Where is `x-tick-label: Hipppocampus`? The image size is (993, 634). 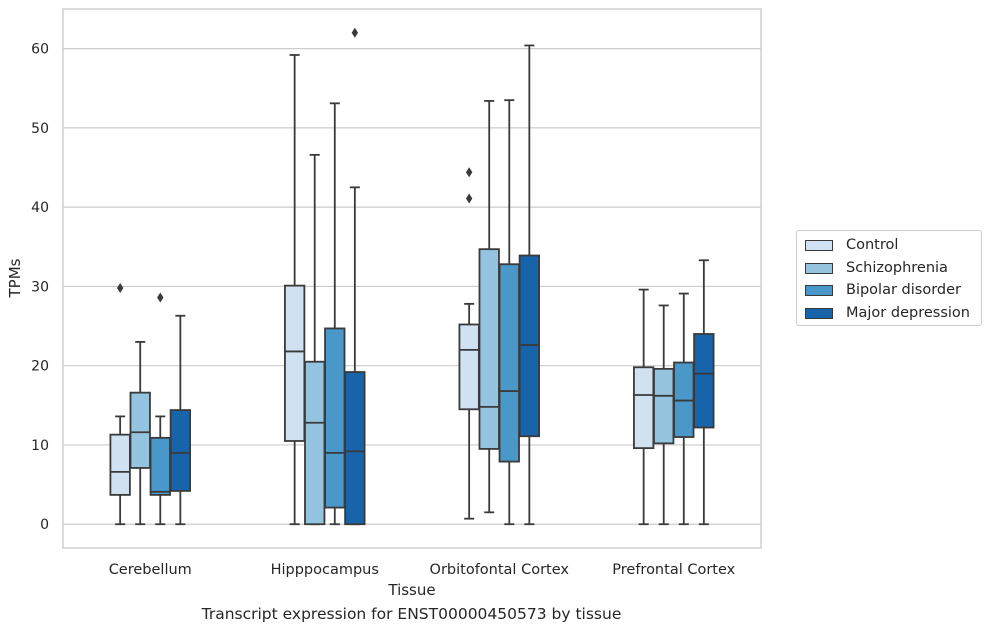
x-tick-label: Hipppocampus is located at coordinates (325, 570).